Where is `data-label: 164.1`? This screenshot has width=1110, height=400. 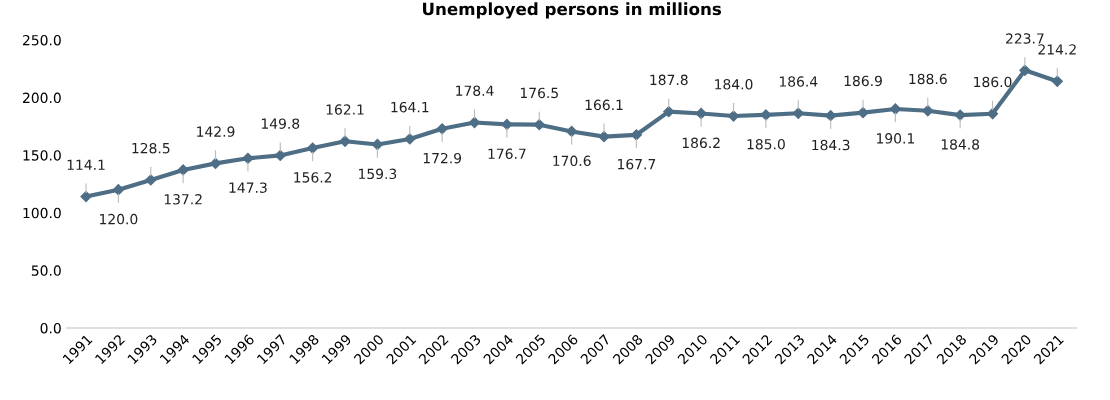
data-label: 164.1 is located at coordinates (410, 107).